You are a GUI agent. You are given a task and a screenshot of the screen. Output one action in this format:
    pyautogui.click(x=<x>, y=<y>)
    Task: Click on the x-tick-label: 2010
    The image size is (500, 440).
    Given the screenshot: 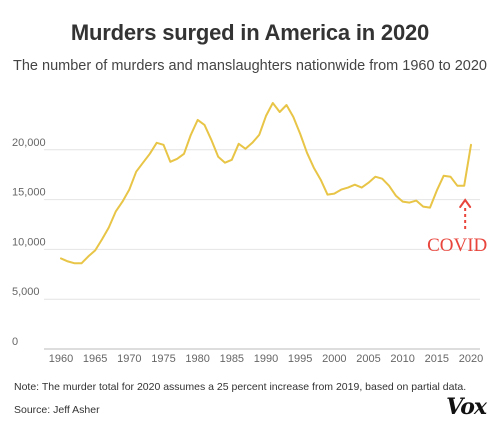 What is the action you would take?
    pyautogui.click(x=402, y=359)
    